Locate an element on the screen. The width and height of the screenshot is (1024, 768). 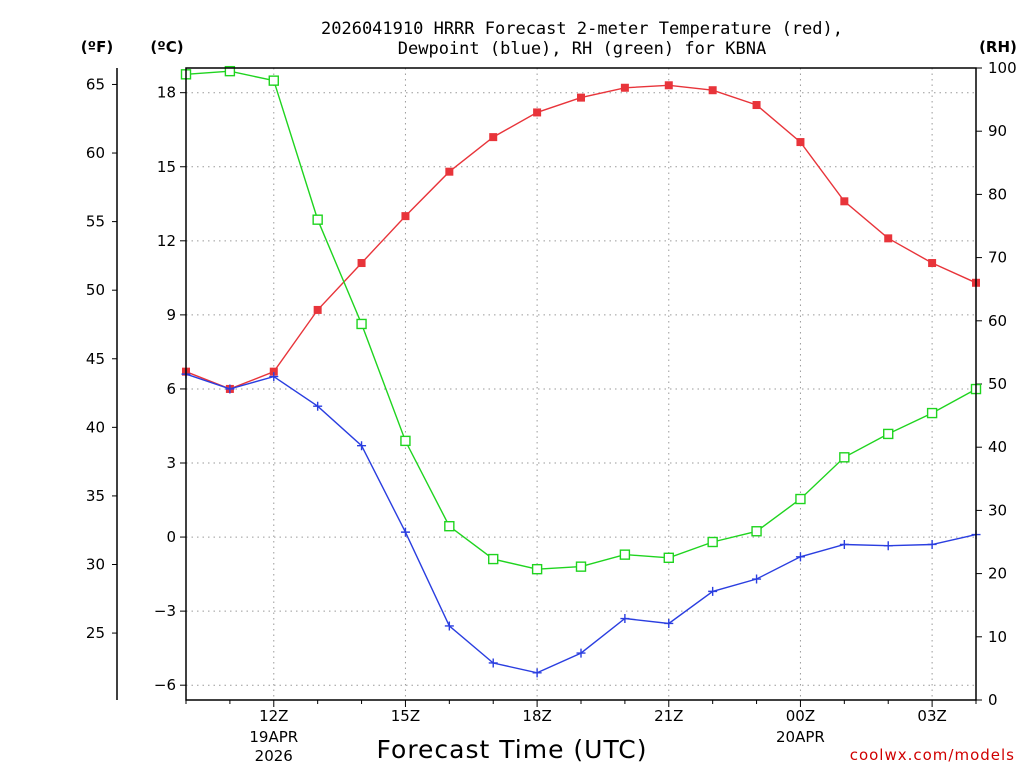
fahrenheit-tick-label: 25 is located at coordinates (95, 633).